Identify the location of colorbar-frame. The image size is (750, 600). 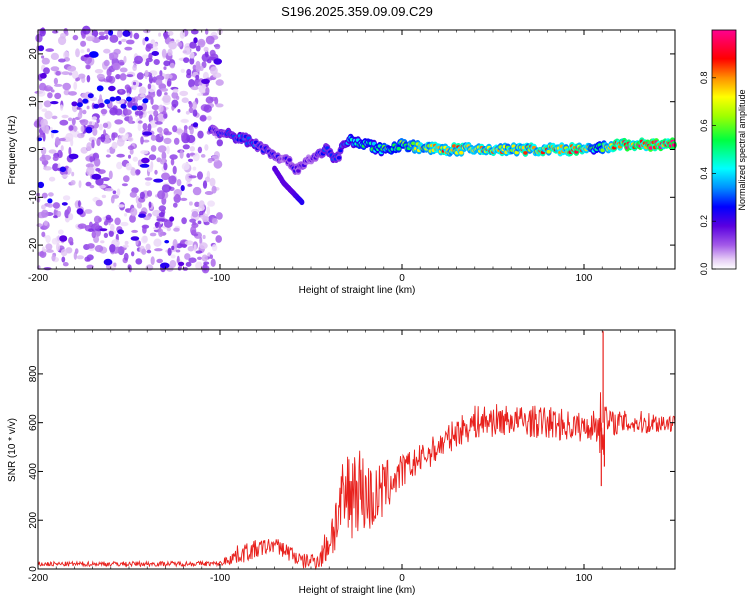
(724, 149).